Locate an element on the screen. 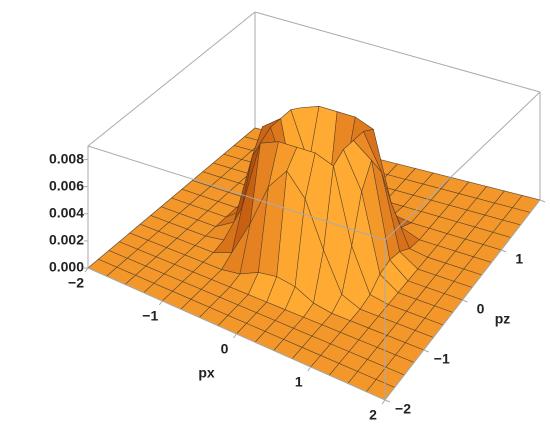  y-tick-label: 1 is located at coordinates (519, 259).